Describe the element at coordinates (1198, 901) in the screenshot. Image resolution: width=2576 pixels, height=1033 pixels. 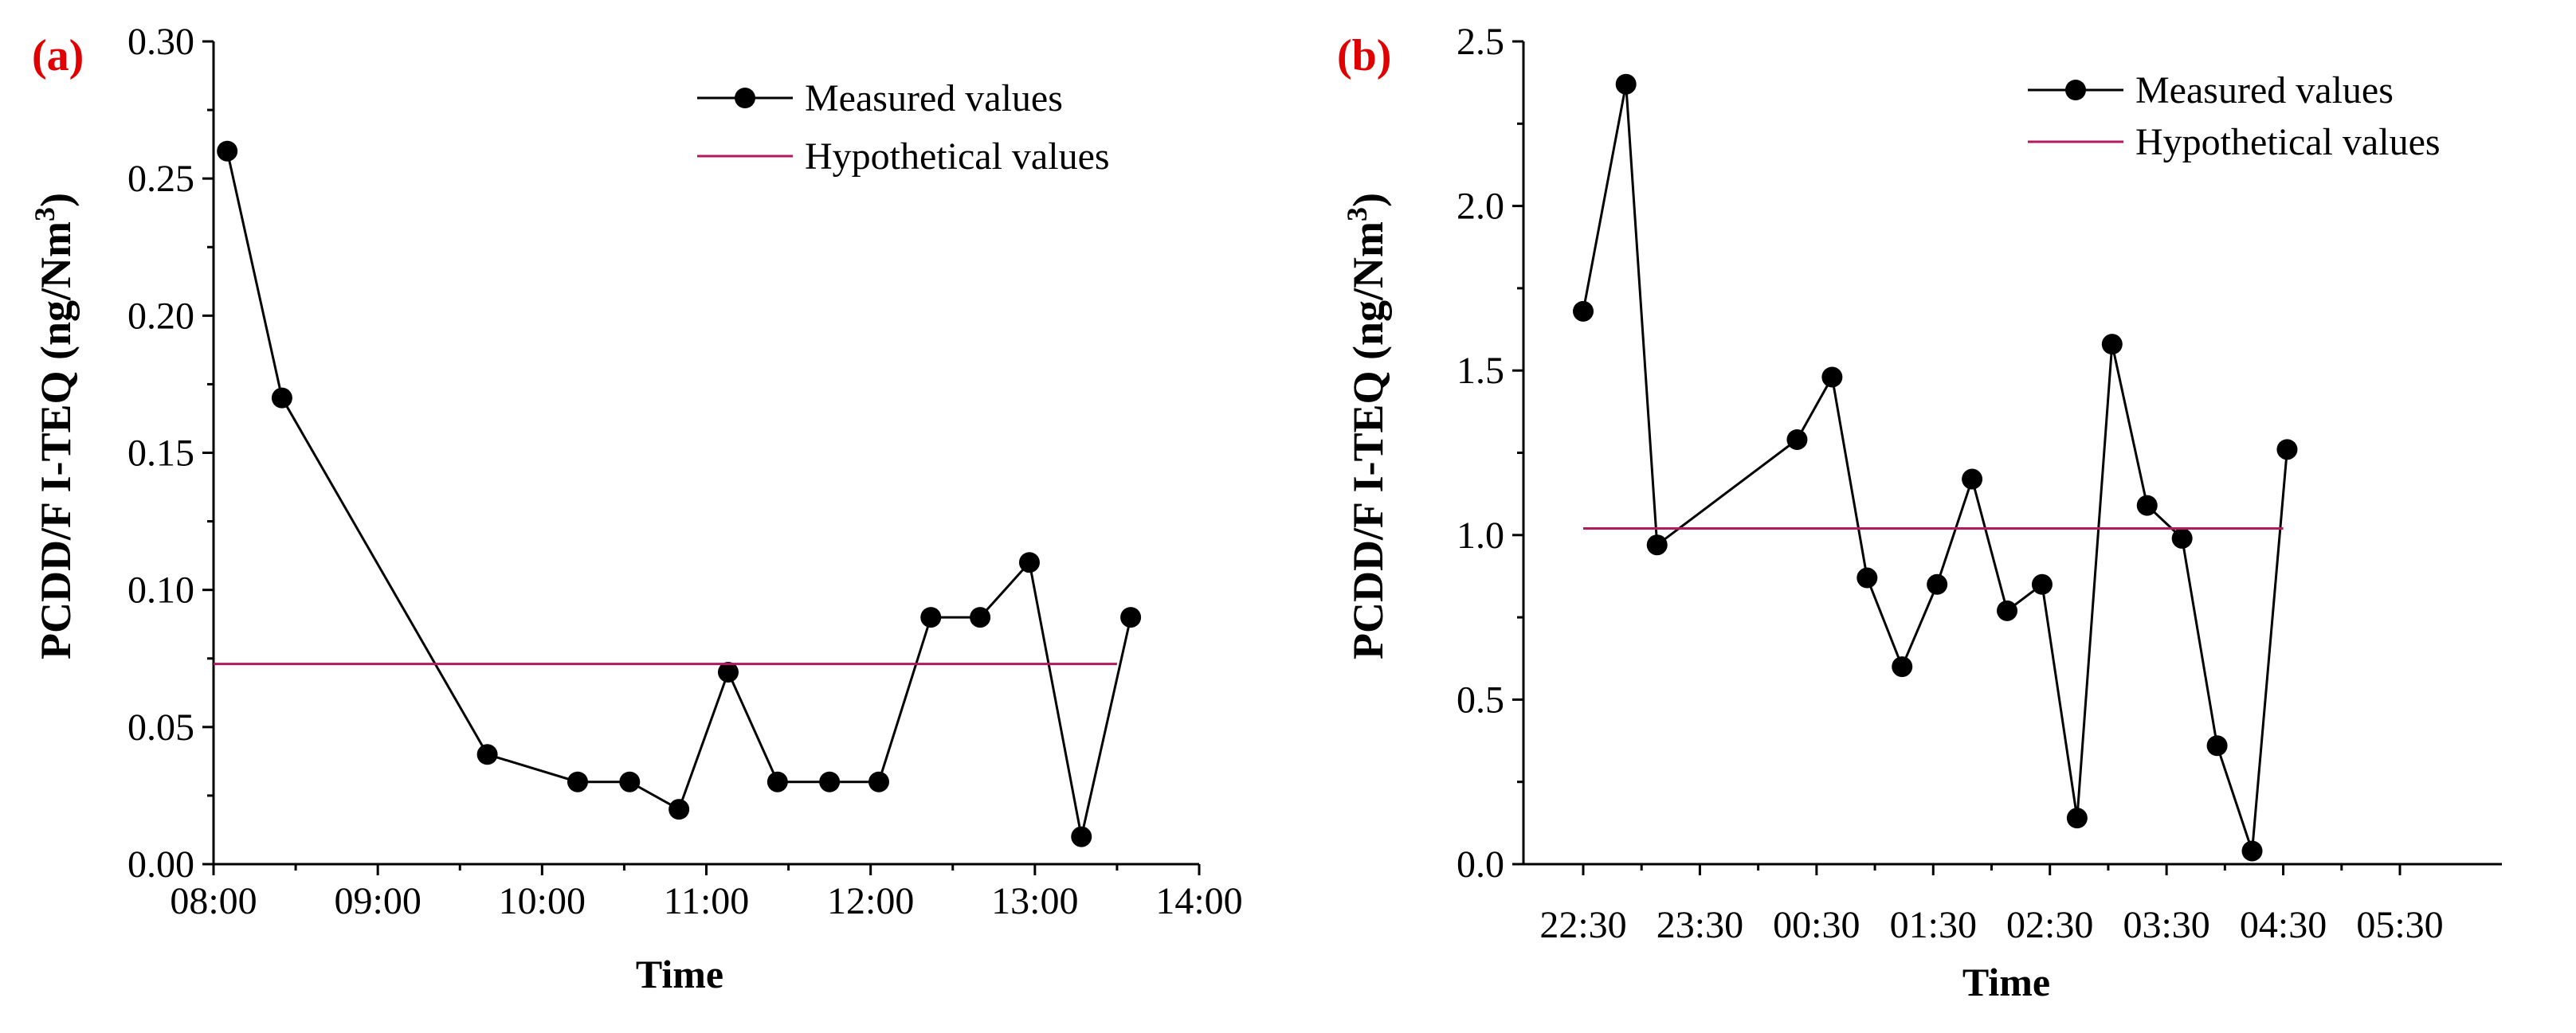
I see `x-tick-label: 14:00` at that location.